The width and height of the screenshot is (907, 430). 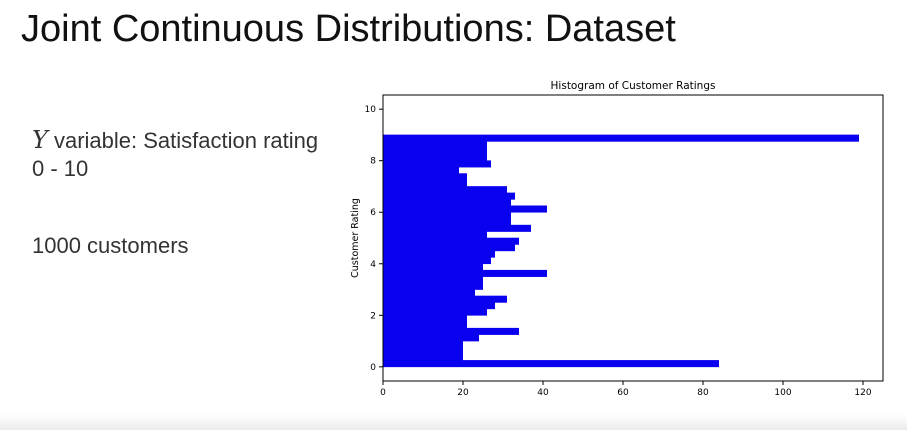 What do you see at coordinates (373, 213) in the screenshot?
I see `y-tick-label: 6` at bounding box center [373, 213].